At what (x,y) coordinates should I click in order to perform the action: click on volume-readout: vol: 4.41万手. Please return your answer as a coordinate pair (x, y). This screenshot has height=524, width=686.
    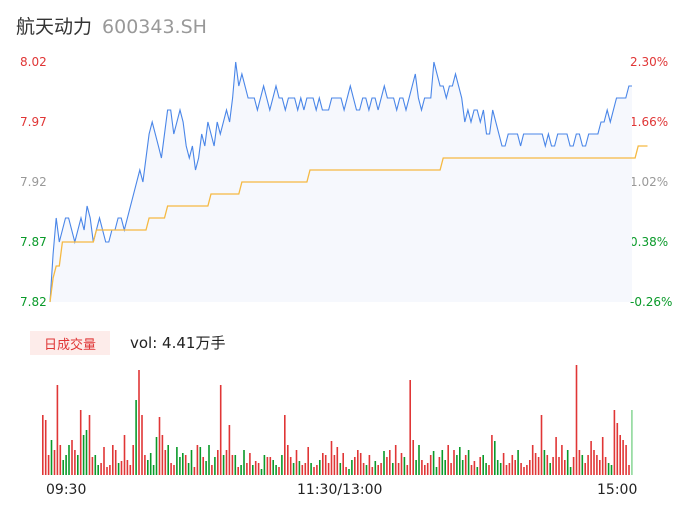
    Looking at the image, I should click on (178, 343).